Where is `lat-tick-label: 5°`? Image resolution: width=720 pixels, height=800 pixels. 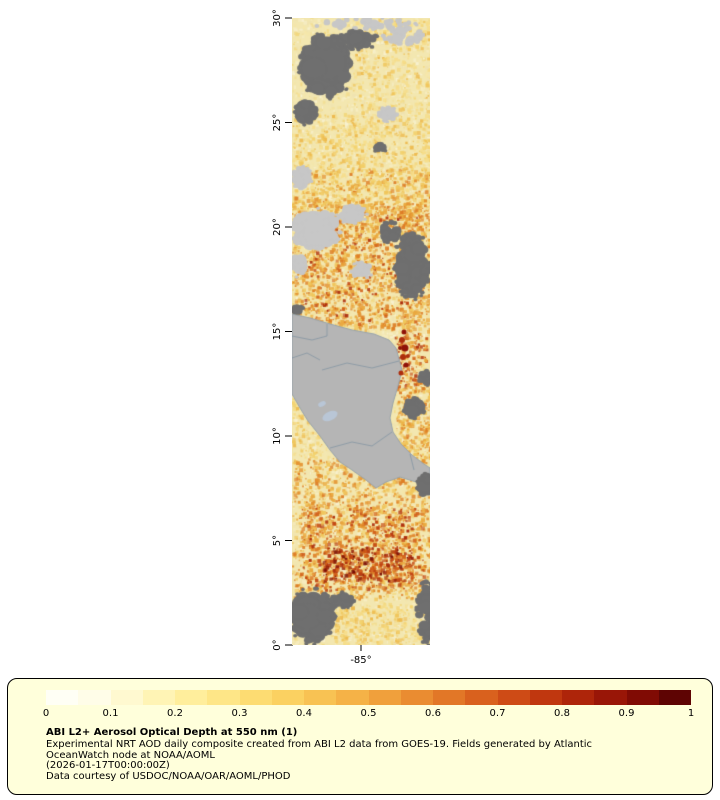
lat-tick-label: 5° is located at coordinates (277, 540).